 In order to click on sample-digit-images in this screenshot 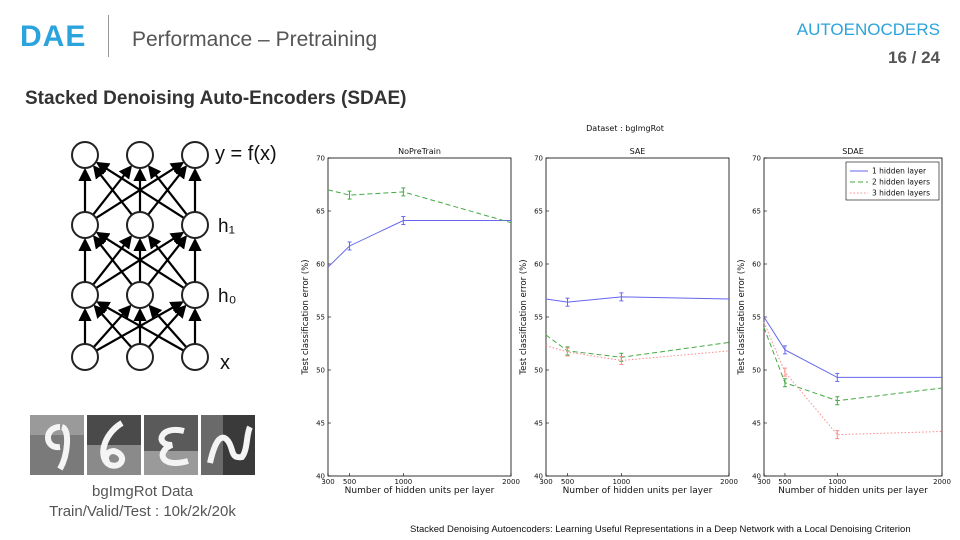, I will do `click(142, 445)`.